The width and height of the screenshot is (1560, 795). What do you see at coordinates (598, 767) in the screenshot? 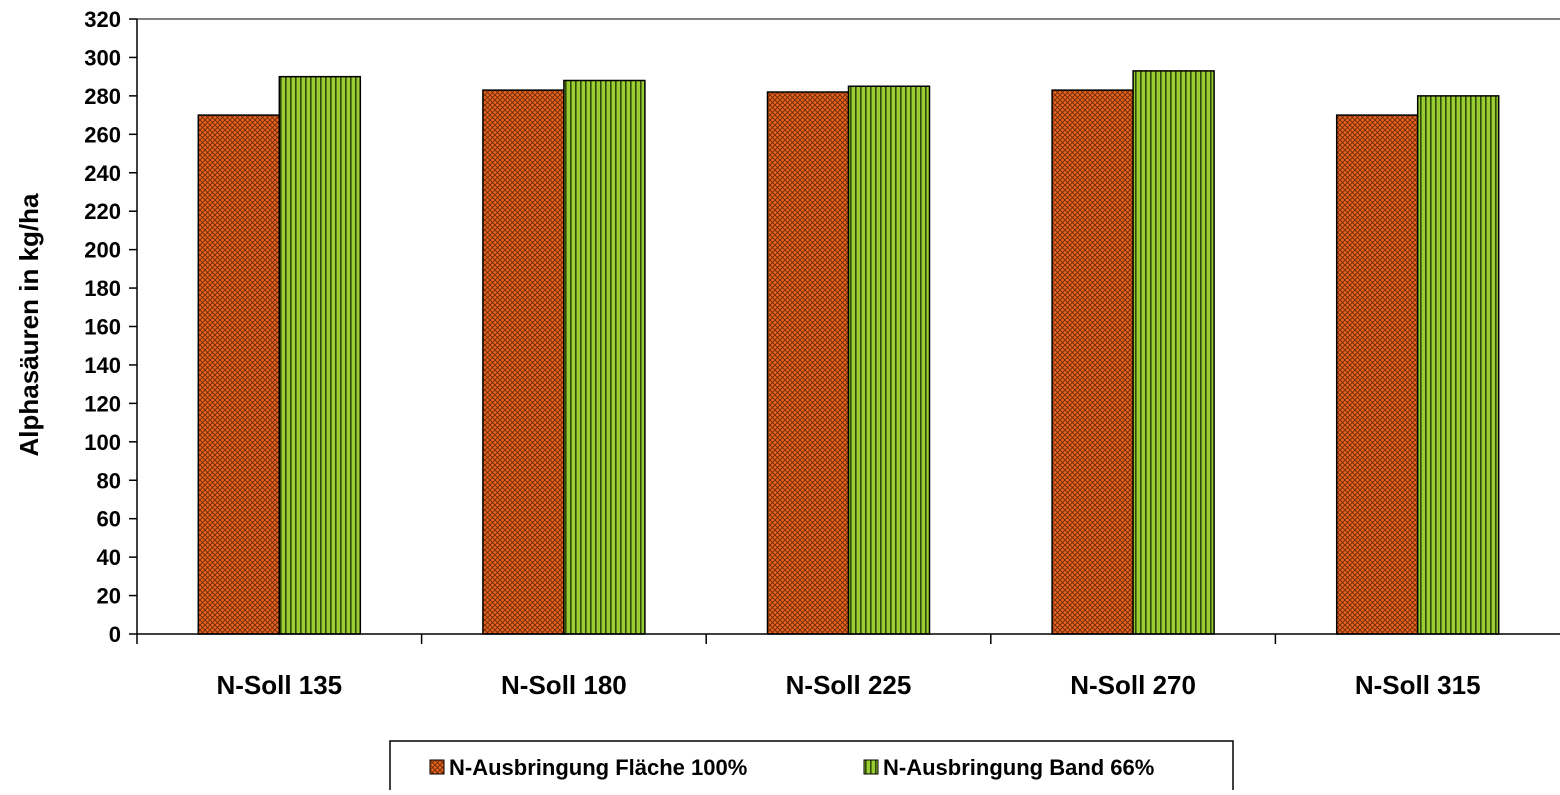
I see `legend-label-flaeche: N-Ausbringung Fläche 100%` at bounding box center [598, 767].